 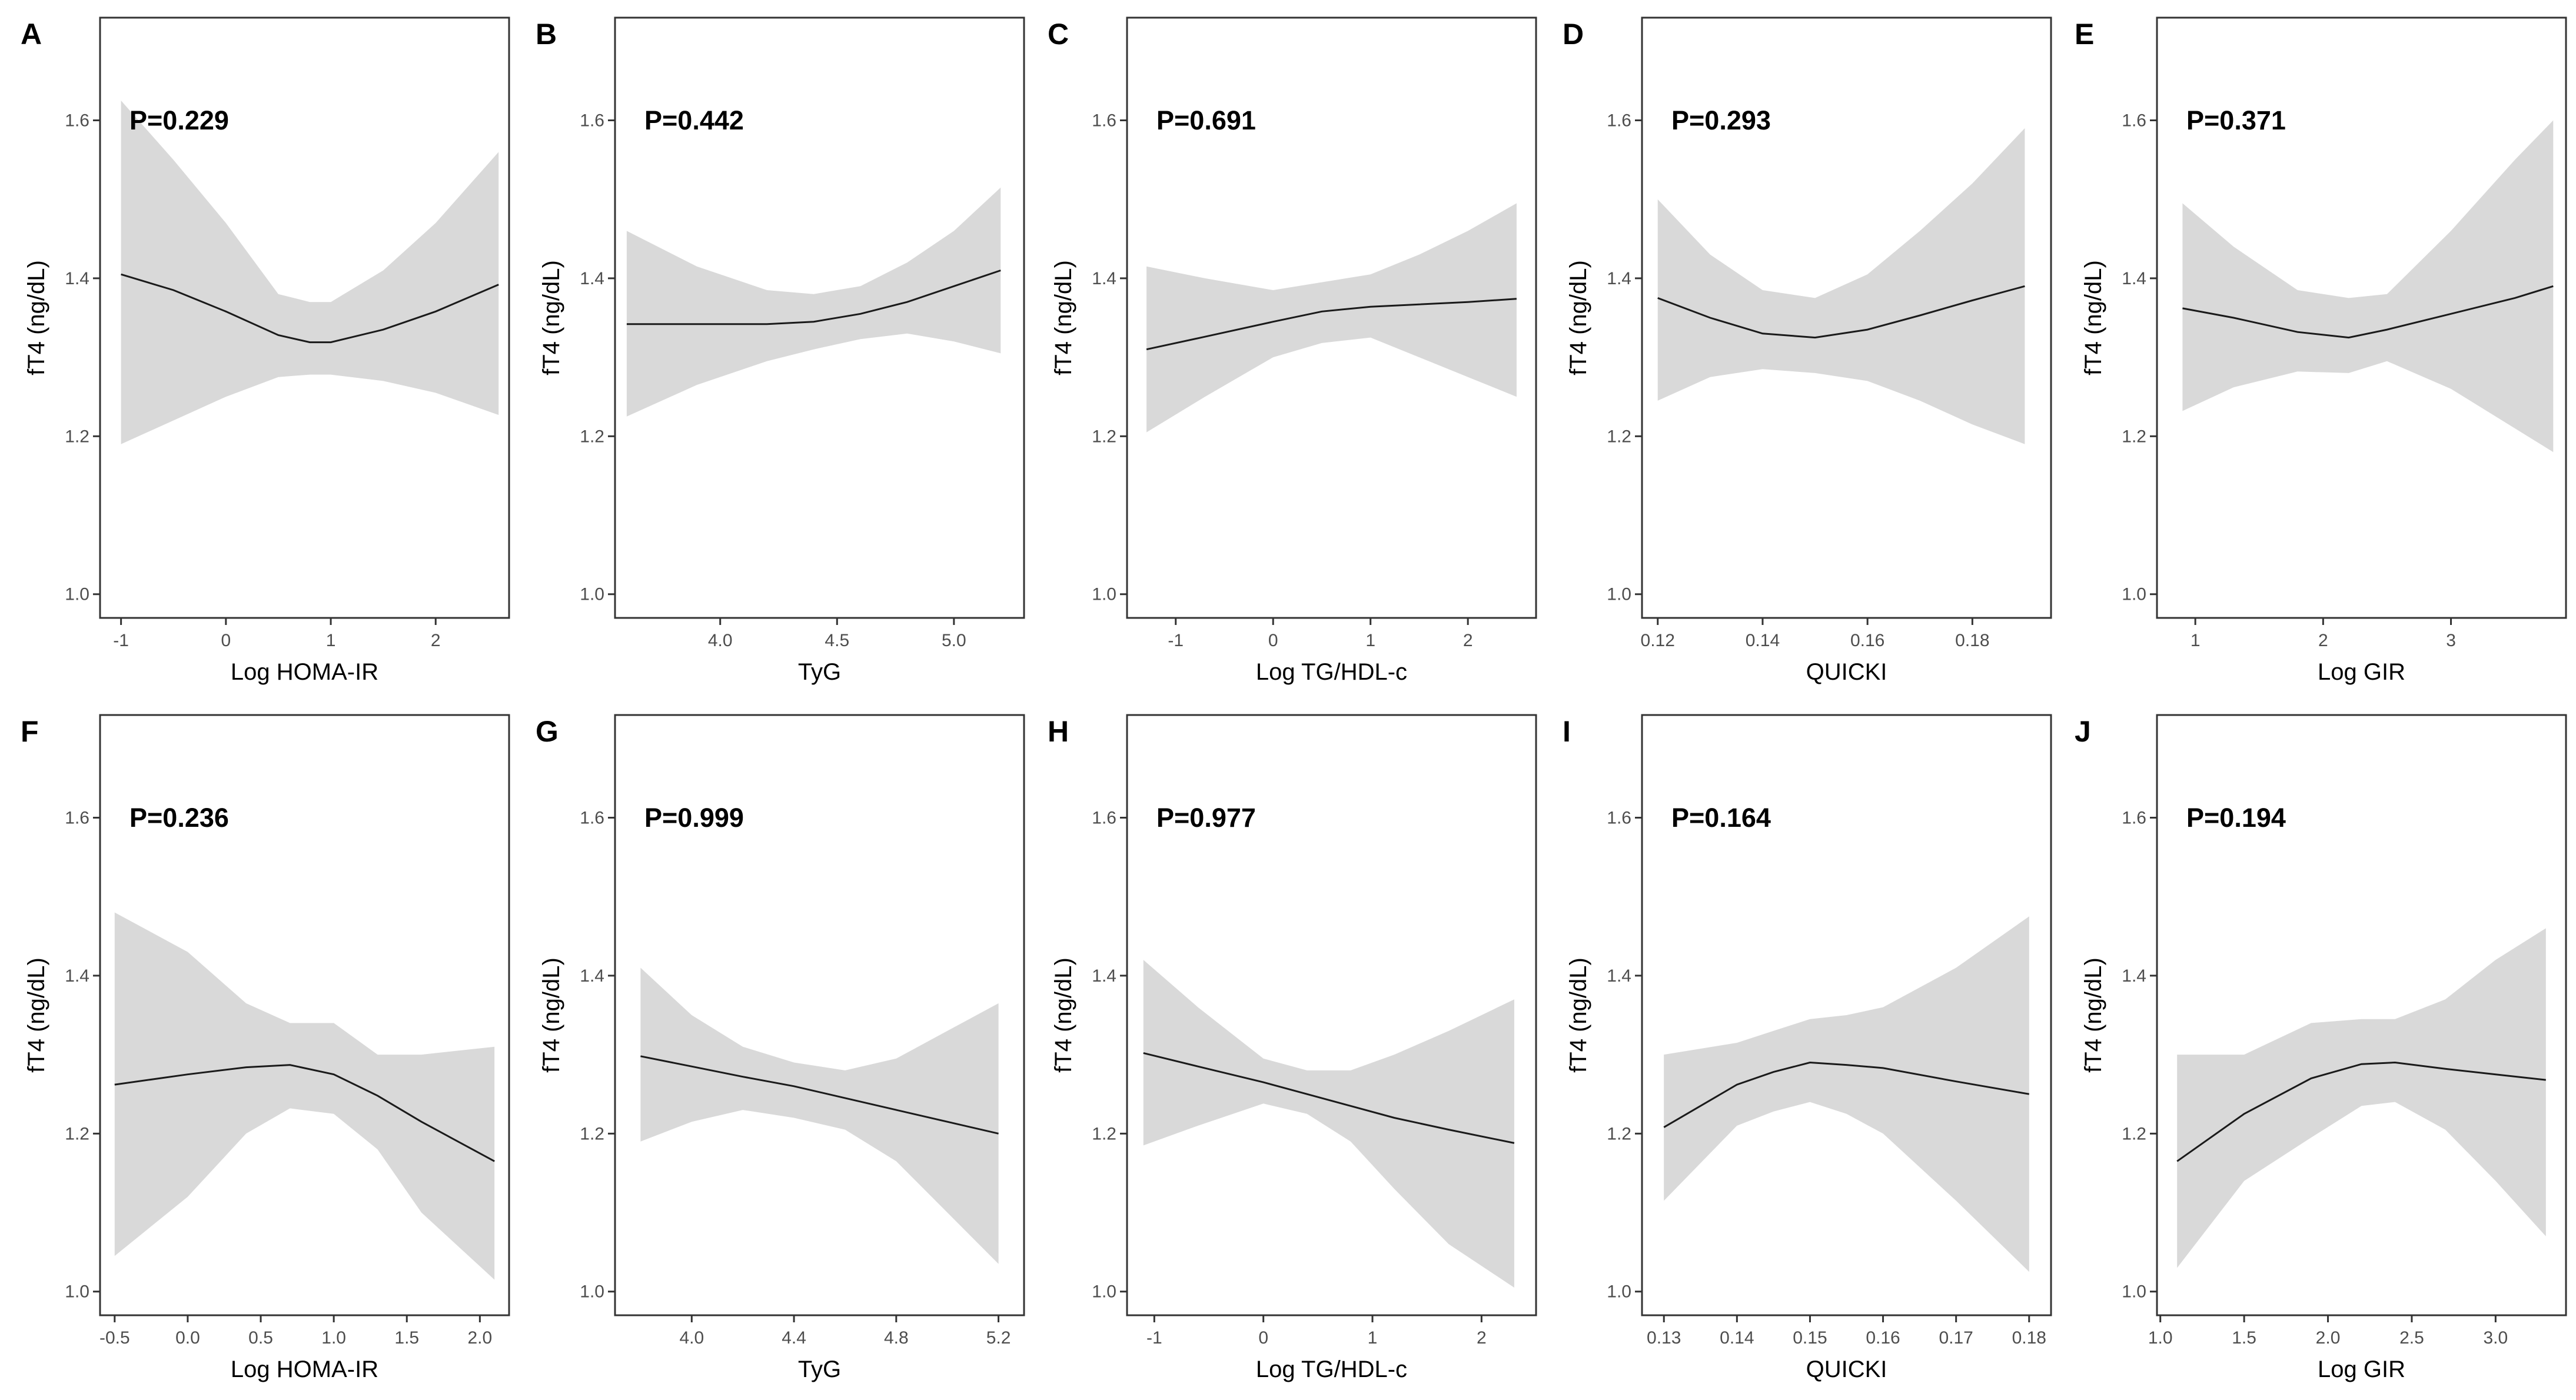 I want to click on x-tick-label-j: 2.0, so click(x=2328, y=1338).